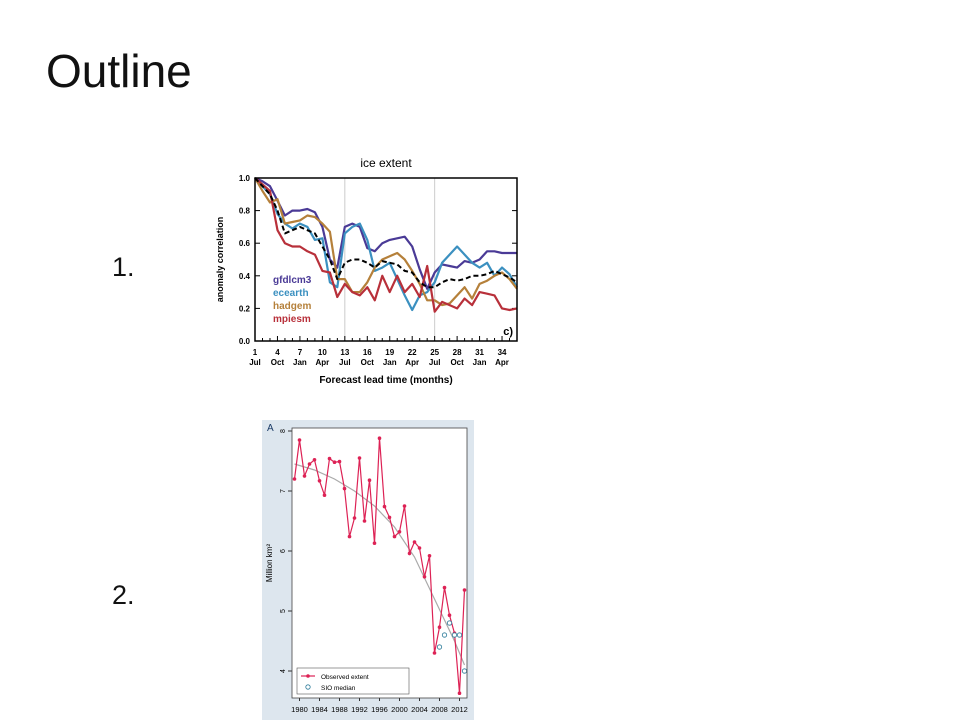 This screenshot has width=960, height=720. I want to click on x-tick-label: 28, so click(457, 352).